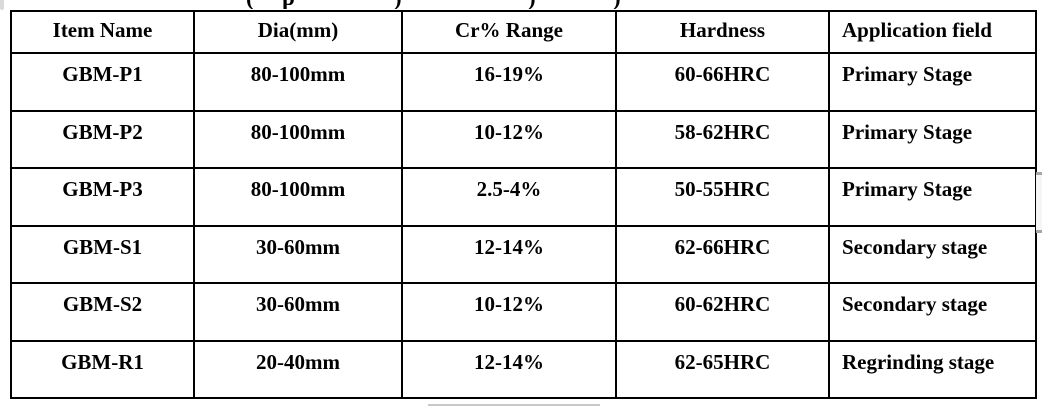 This screenshot has height=407, width=1042. I want to click on scrollbar-thumb-fragment, so click(1039, 202).